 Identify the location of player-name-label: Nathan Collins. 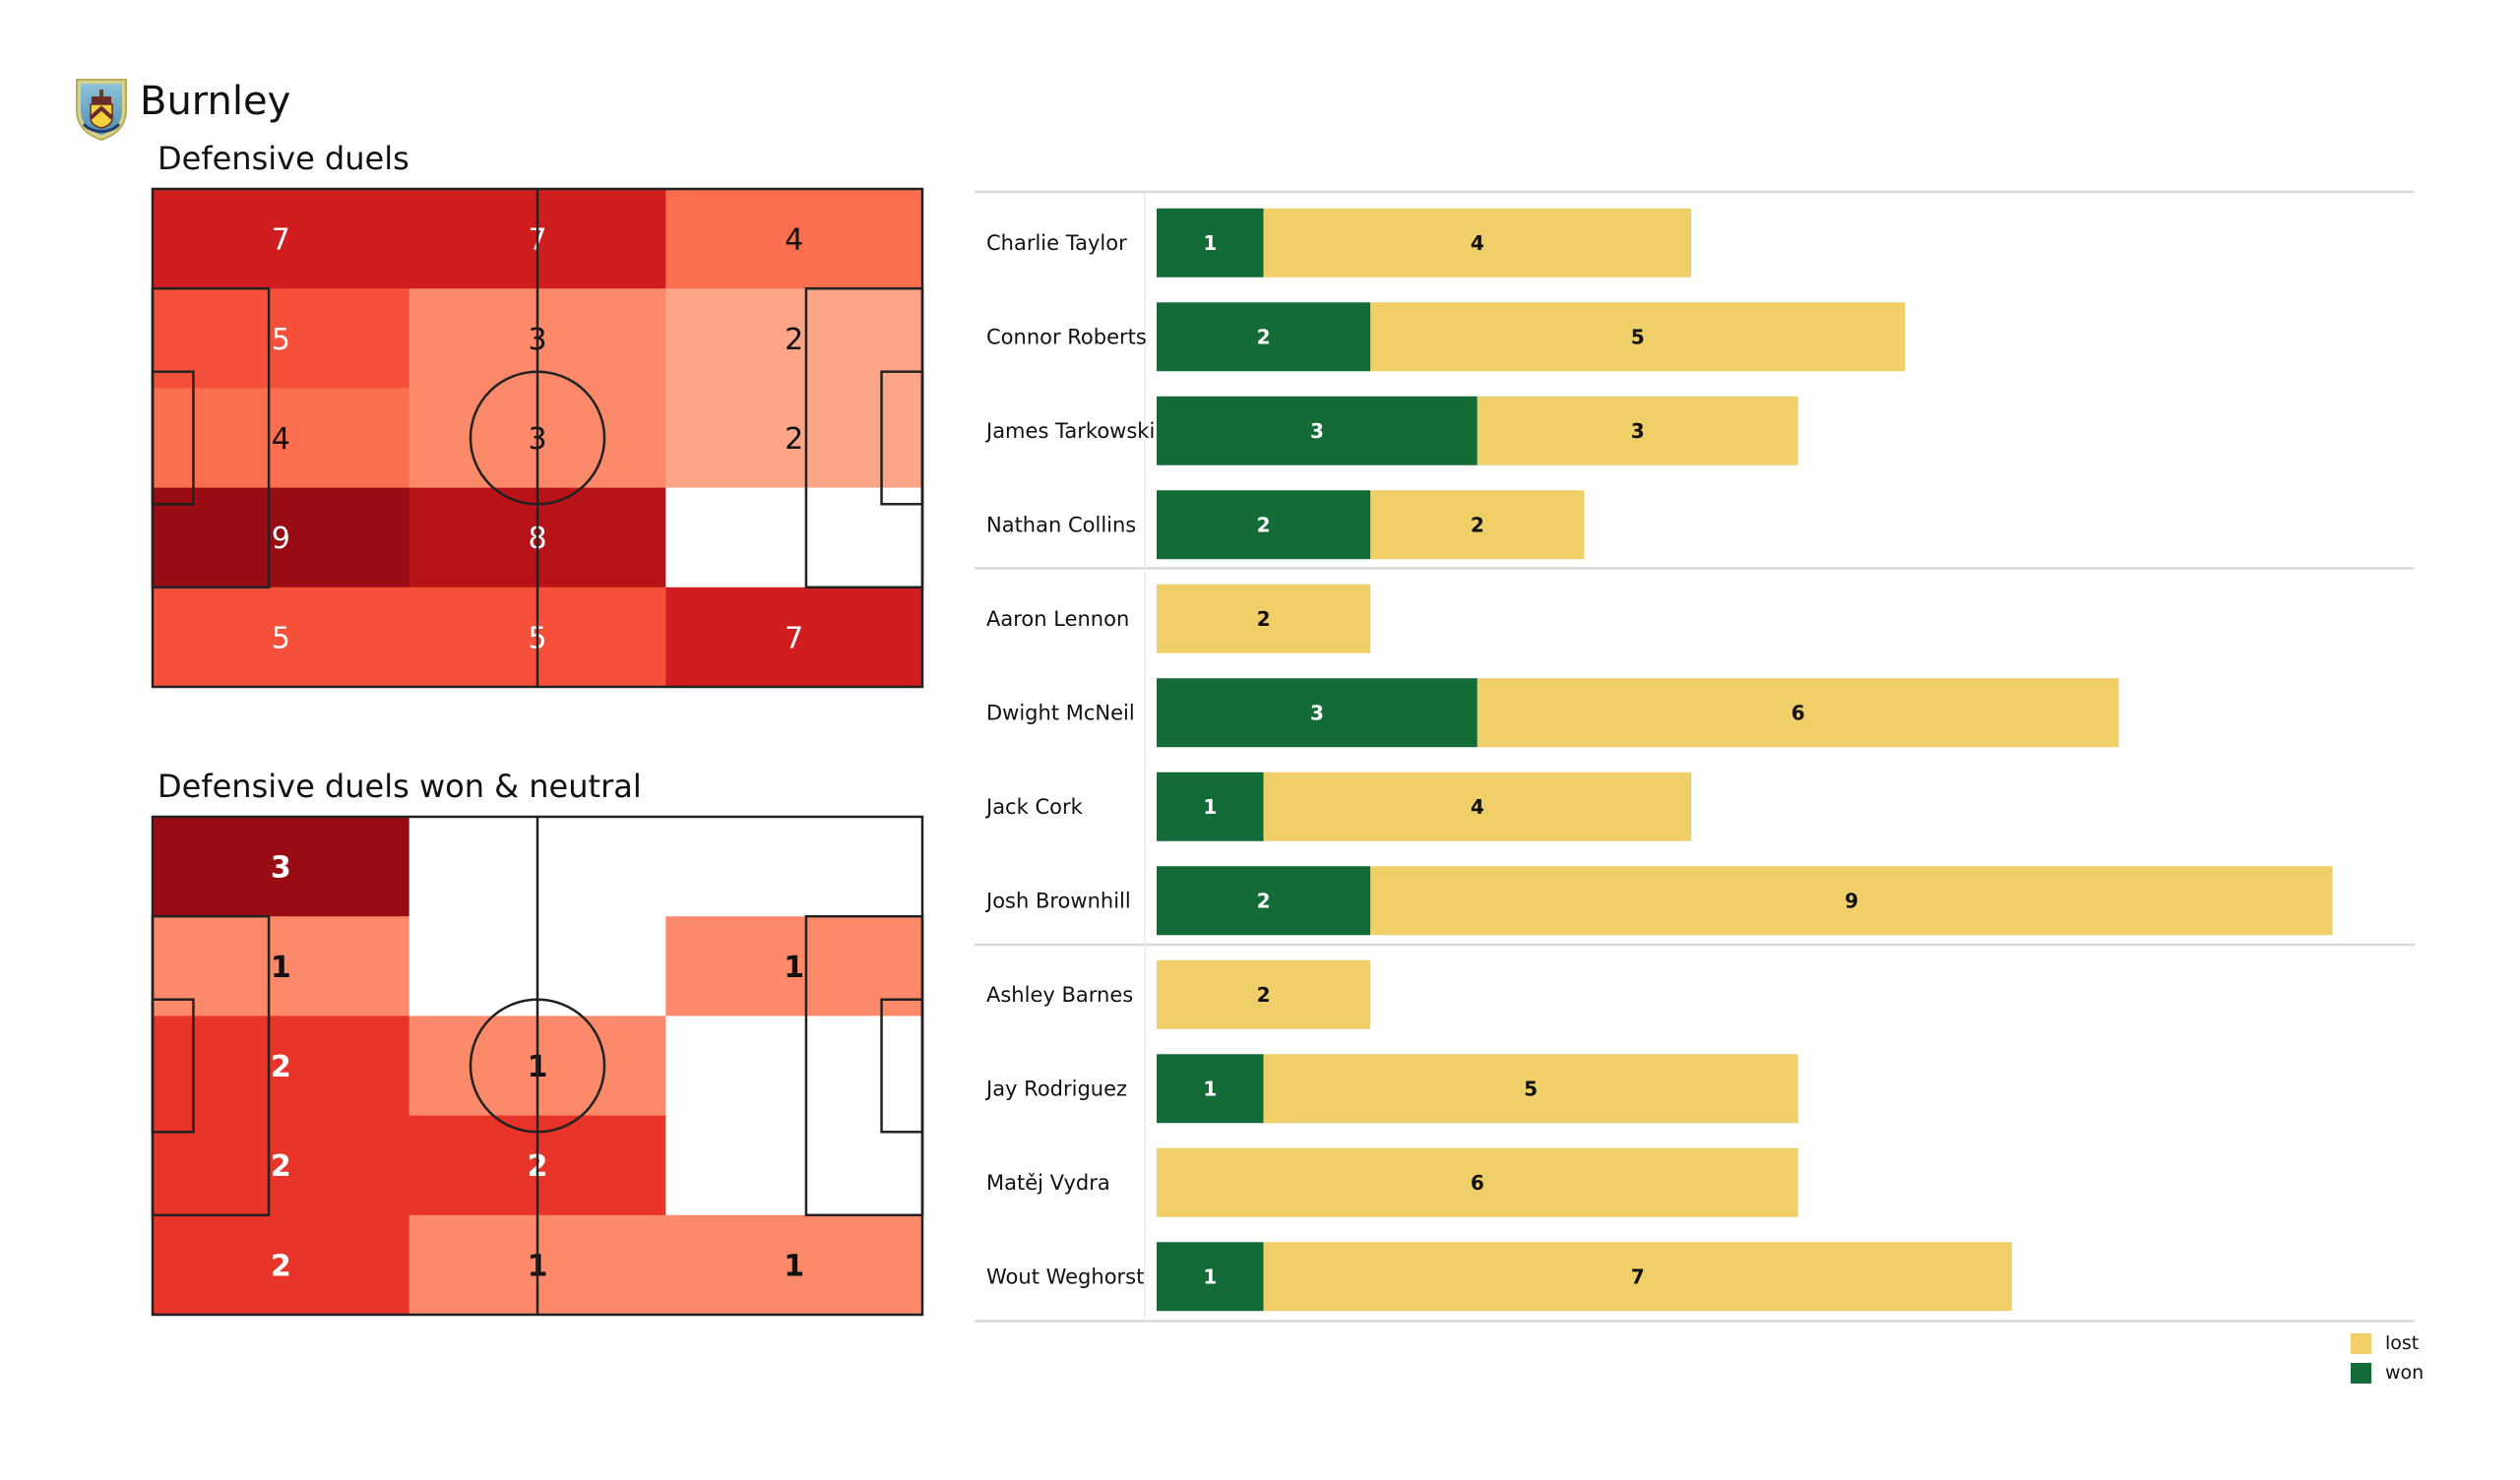
(1061, 524).